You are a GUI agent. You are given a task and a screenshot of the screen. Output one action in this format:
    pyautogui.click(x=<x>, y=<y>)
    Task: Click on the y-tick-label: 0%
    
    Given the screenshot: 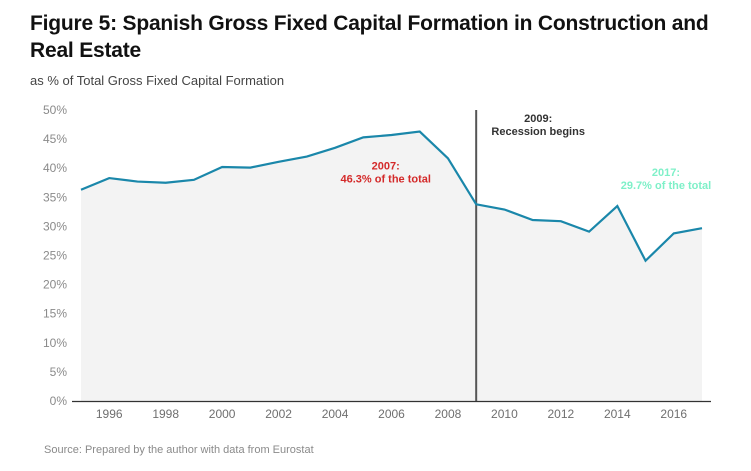 What is the action you would take?
    pyautogui.click(x=59, y=401)
    